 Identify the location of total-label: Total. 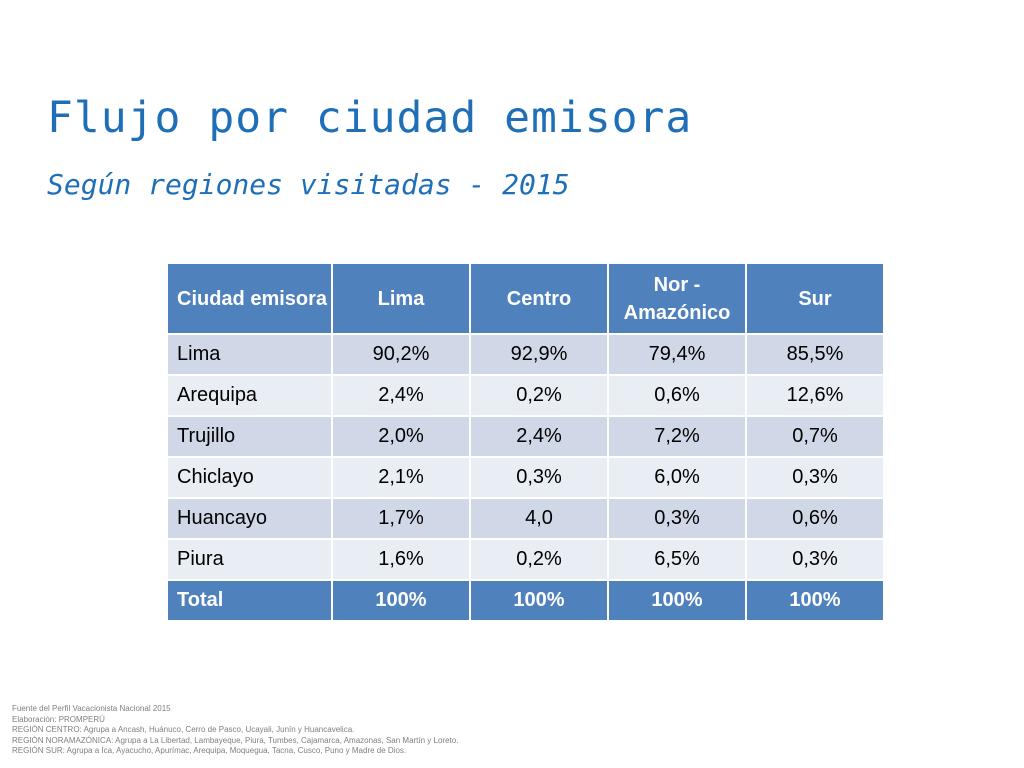
(249, 600).